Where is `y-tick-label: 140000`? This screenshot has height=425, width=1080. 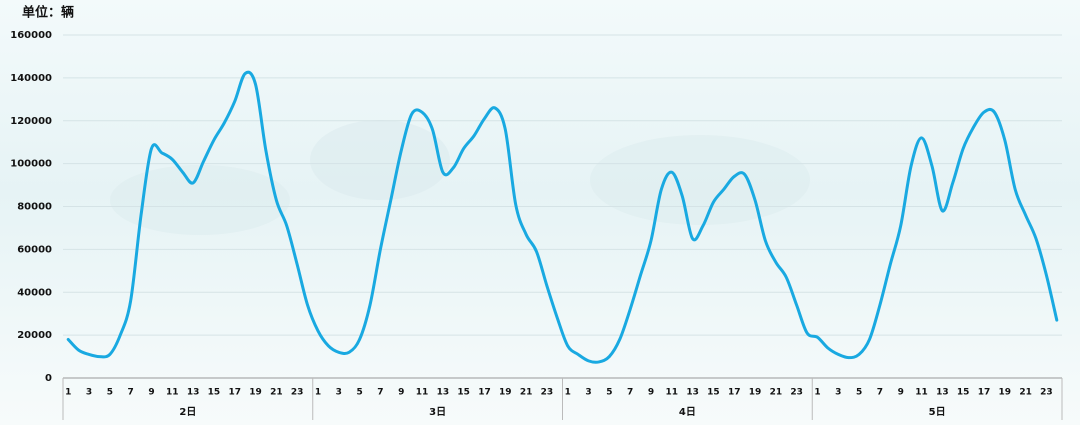
y-tick-label: 140000 is located at coordinates (31, 78).